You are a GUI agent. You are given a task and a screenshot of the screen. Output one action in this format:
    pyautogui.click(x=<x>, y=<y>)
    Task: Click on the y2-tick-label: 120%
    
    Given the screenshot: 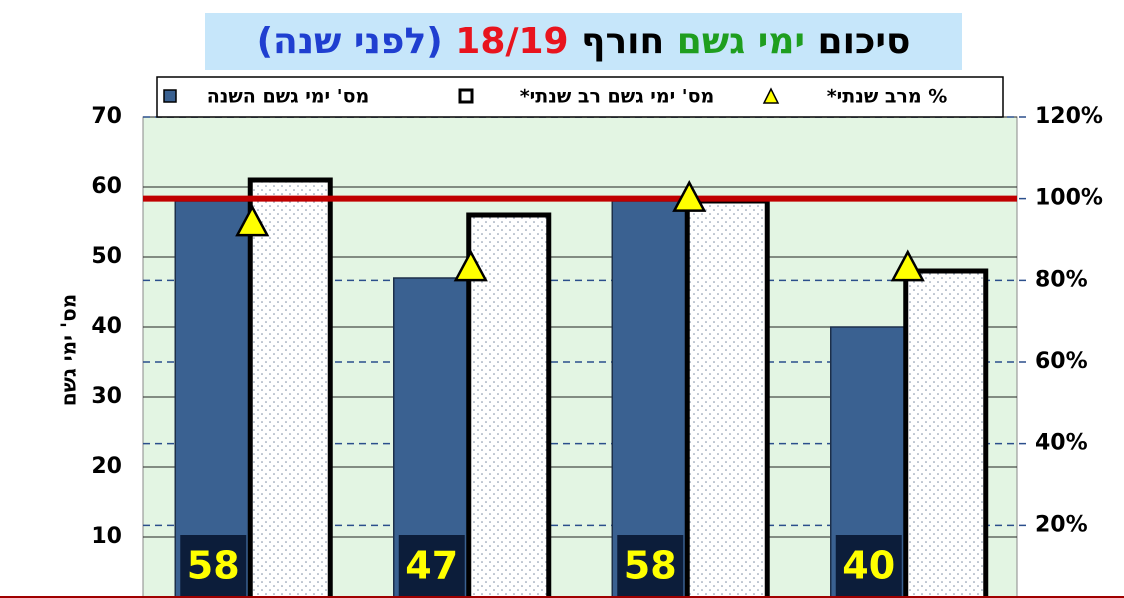 What is the action you would take?
    pyautogui.click(x=1069, y=116)
    